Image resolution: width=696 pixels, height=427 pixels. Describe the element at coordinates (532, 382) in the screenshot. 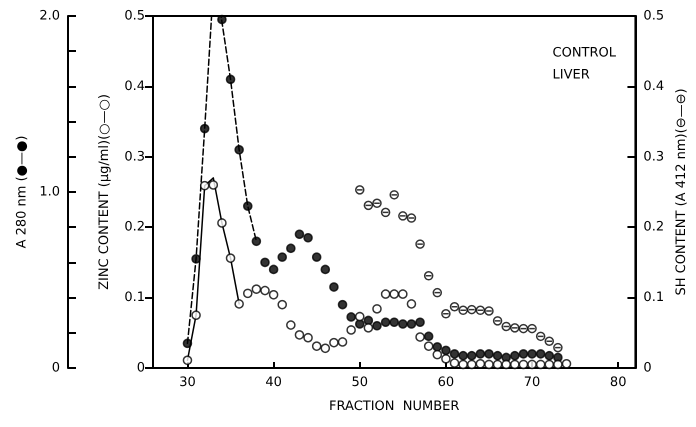

I see `x-tick-label: 70` at that location.